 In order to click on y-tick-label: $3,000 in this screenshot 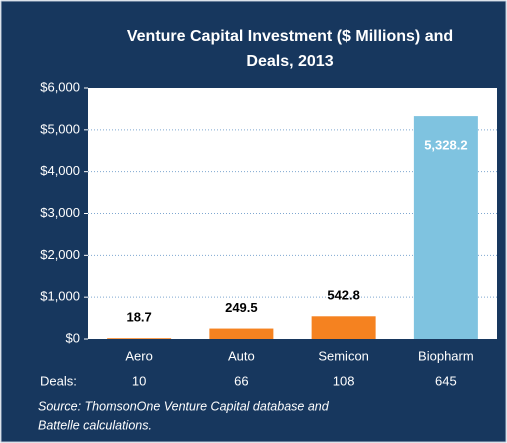, I will do `click(60, 212)`.